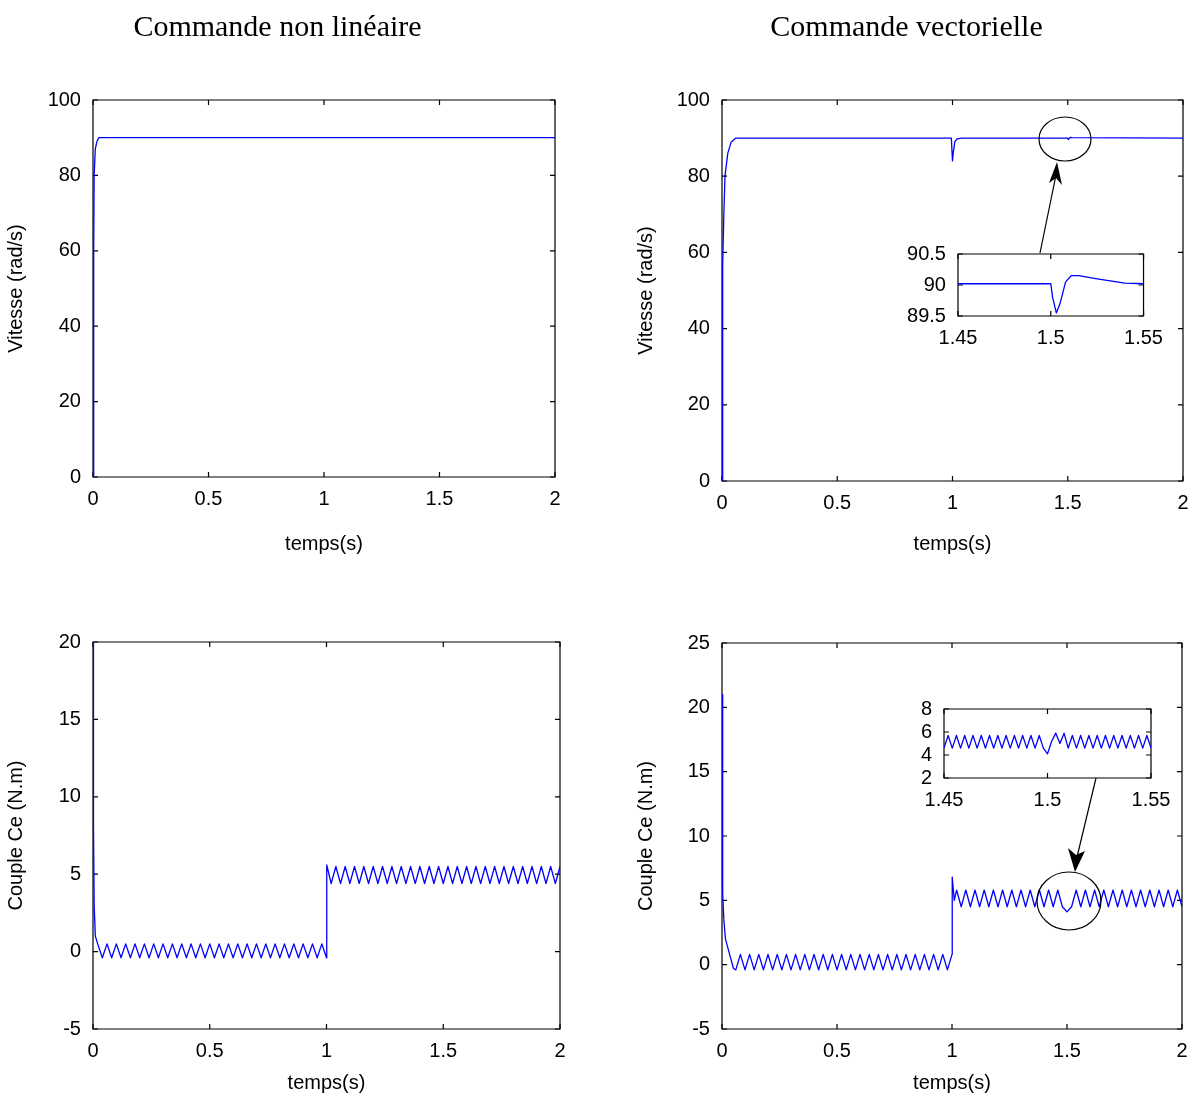  I want to click on y-tick-label: 8, so click(926, 707).